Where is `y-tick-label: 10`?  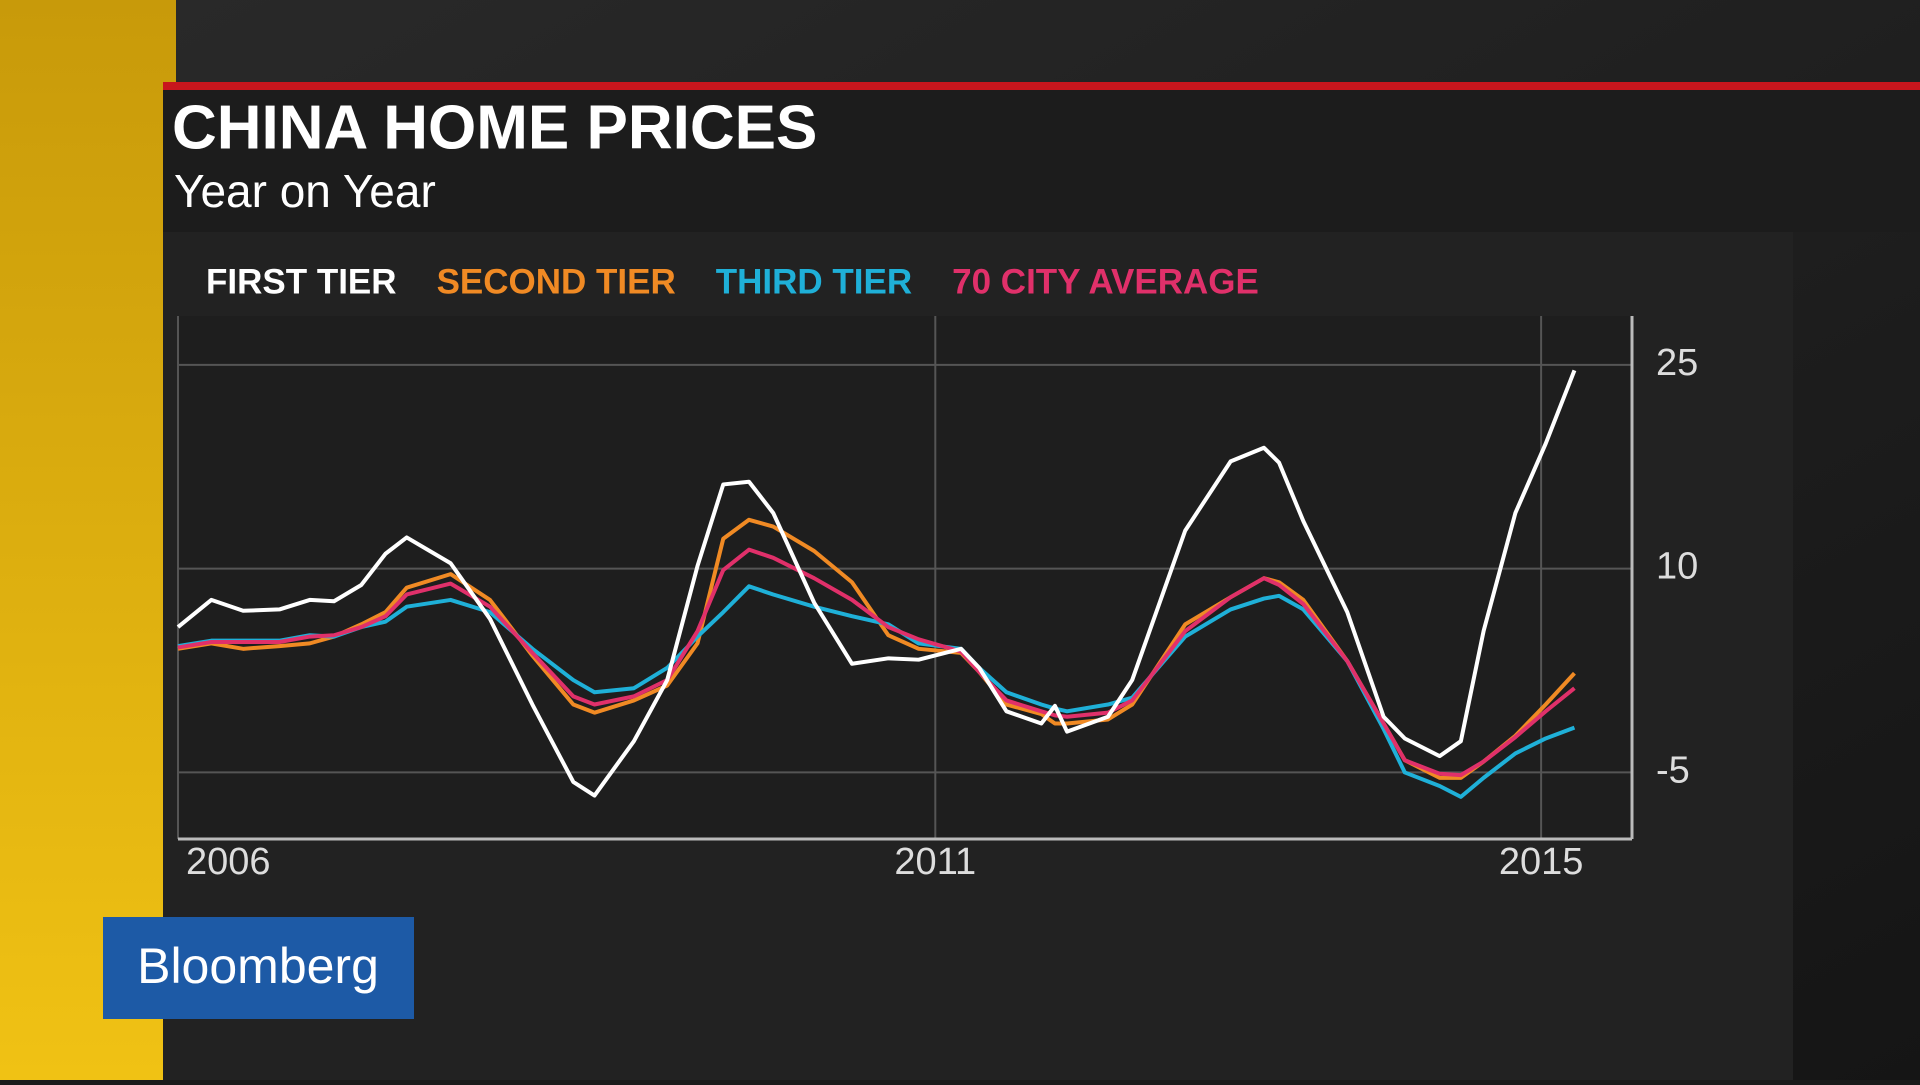 y-tick-label: 10 is located at coordinates (1677, 567).